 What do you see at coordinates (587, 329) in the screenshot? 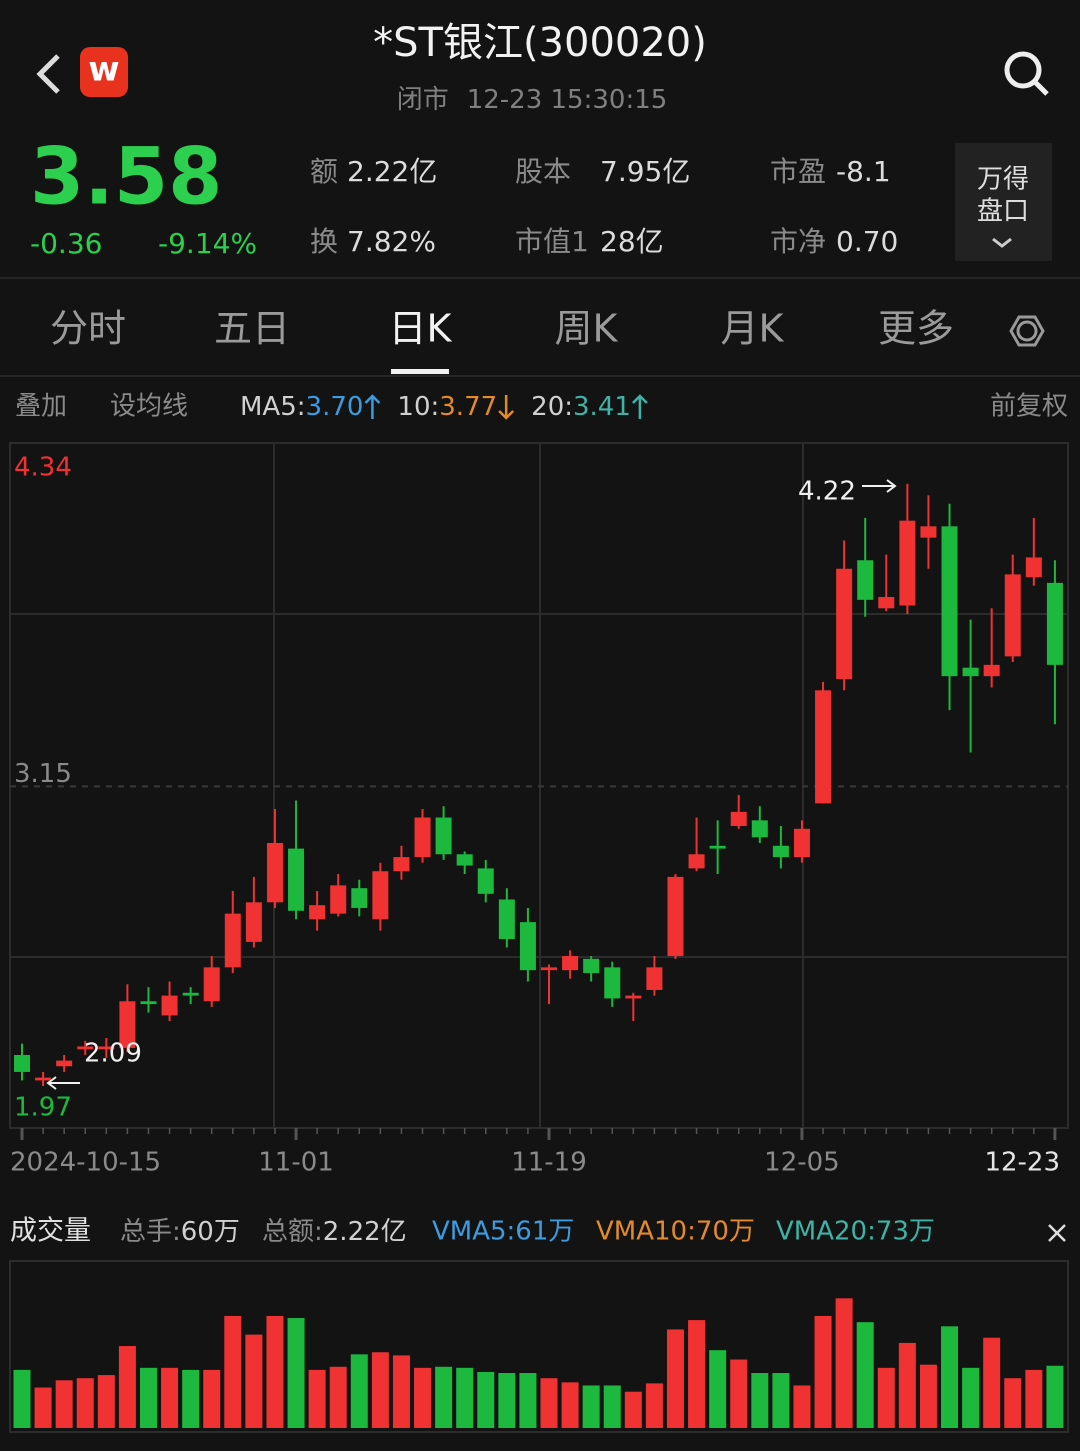
I see `tab: 周K` at bounding box center [587, 329].